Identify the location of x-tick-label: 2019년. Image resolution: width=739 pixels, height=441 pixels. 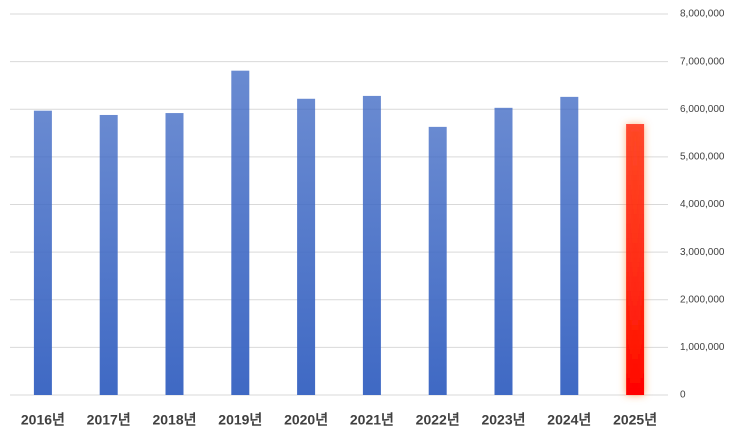
(240, 420).